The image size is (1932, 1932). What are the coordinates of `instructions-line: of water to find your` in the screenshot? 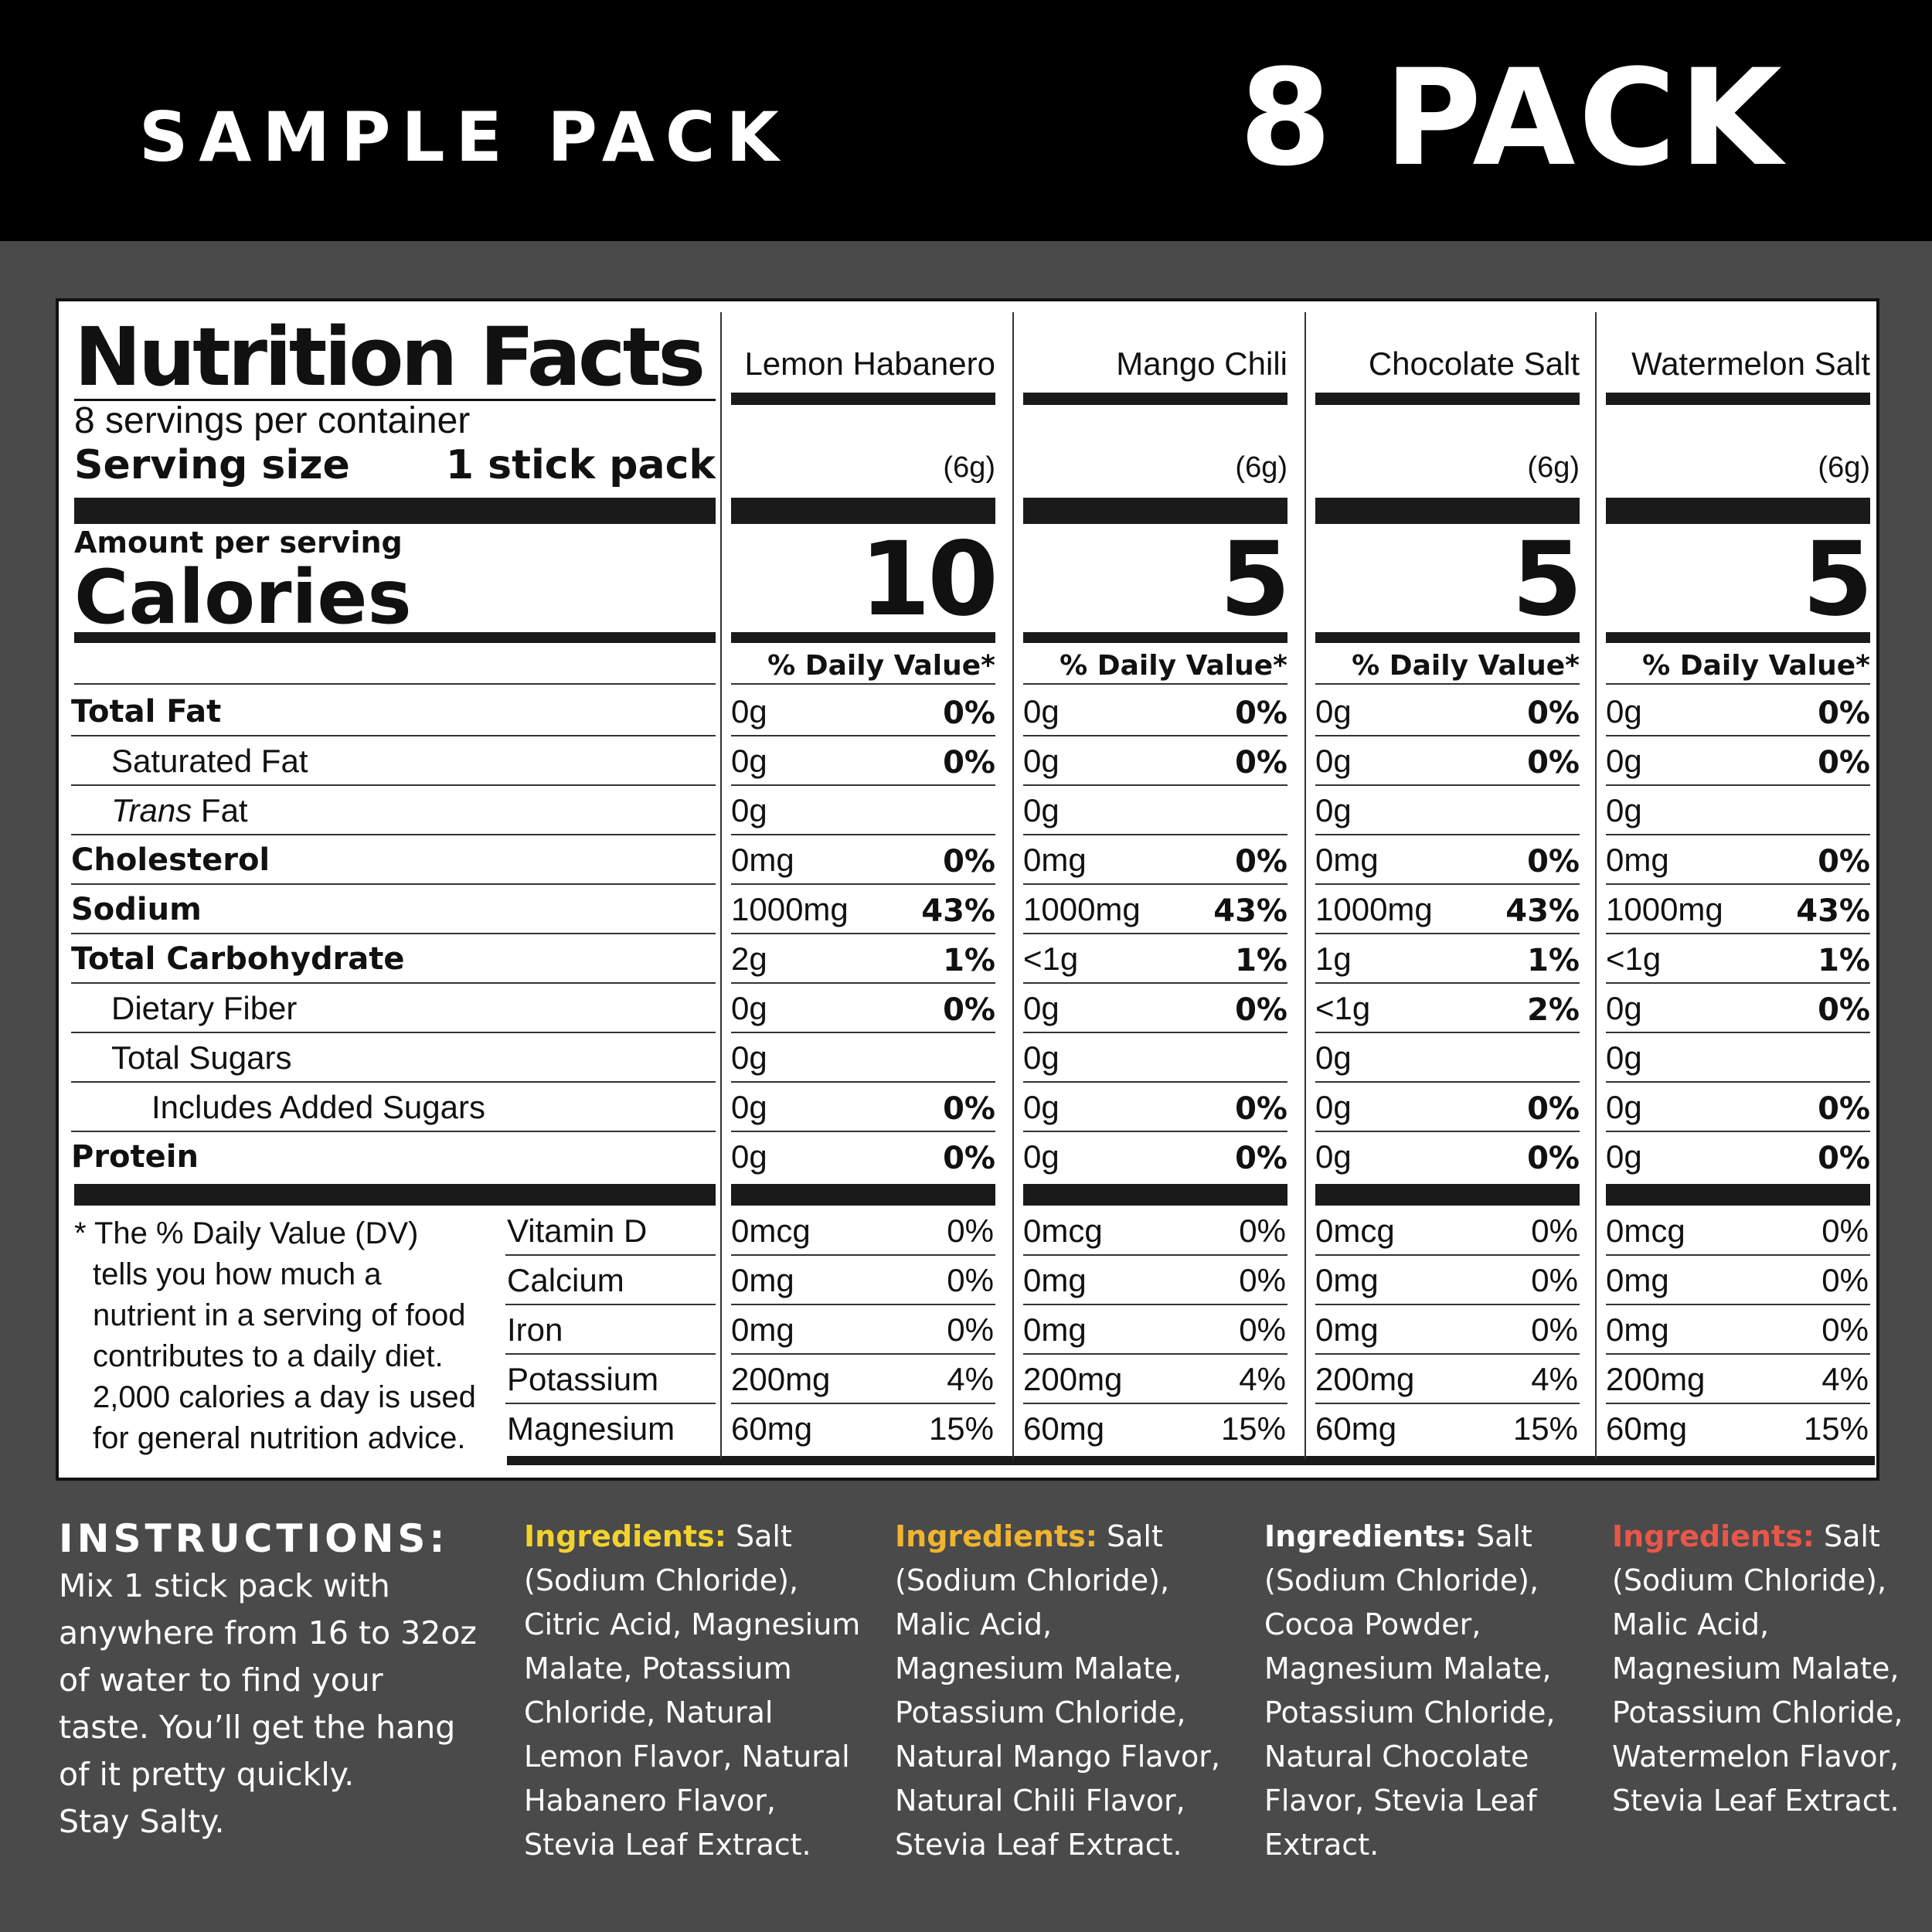 It's located at (221, 1681).